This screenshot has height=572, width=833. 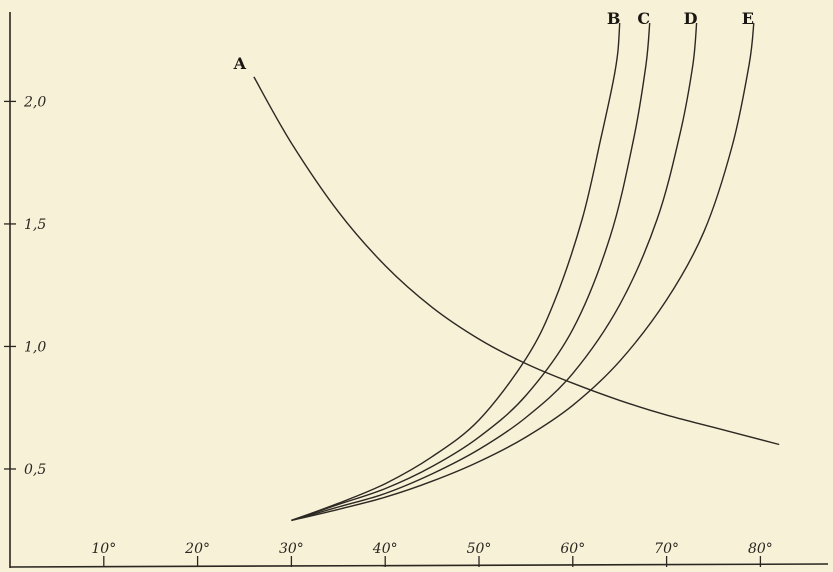 I want to click on x-tick-label: 60°, so click(x=572, y=549).